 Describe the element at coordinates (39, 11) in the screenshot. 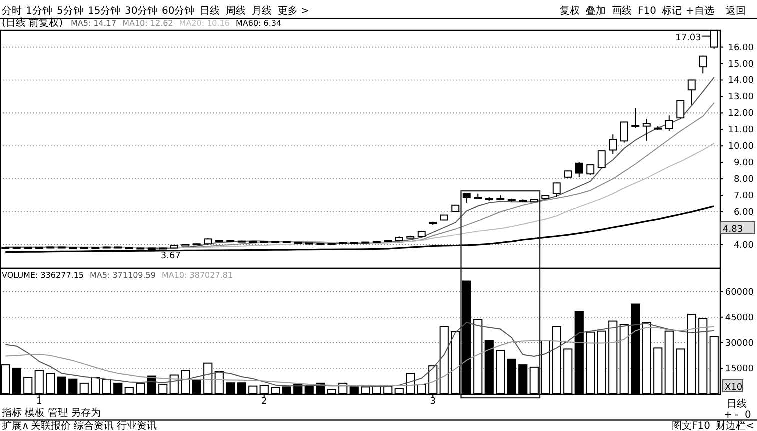

I see `text: 1分钟` at that location.